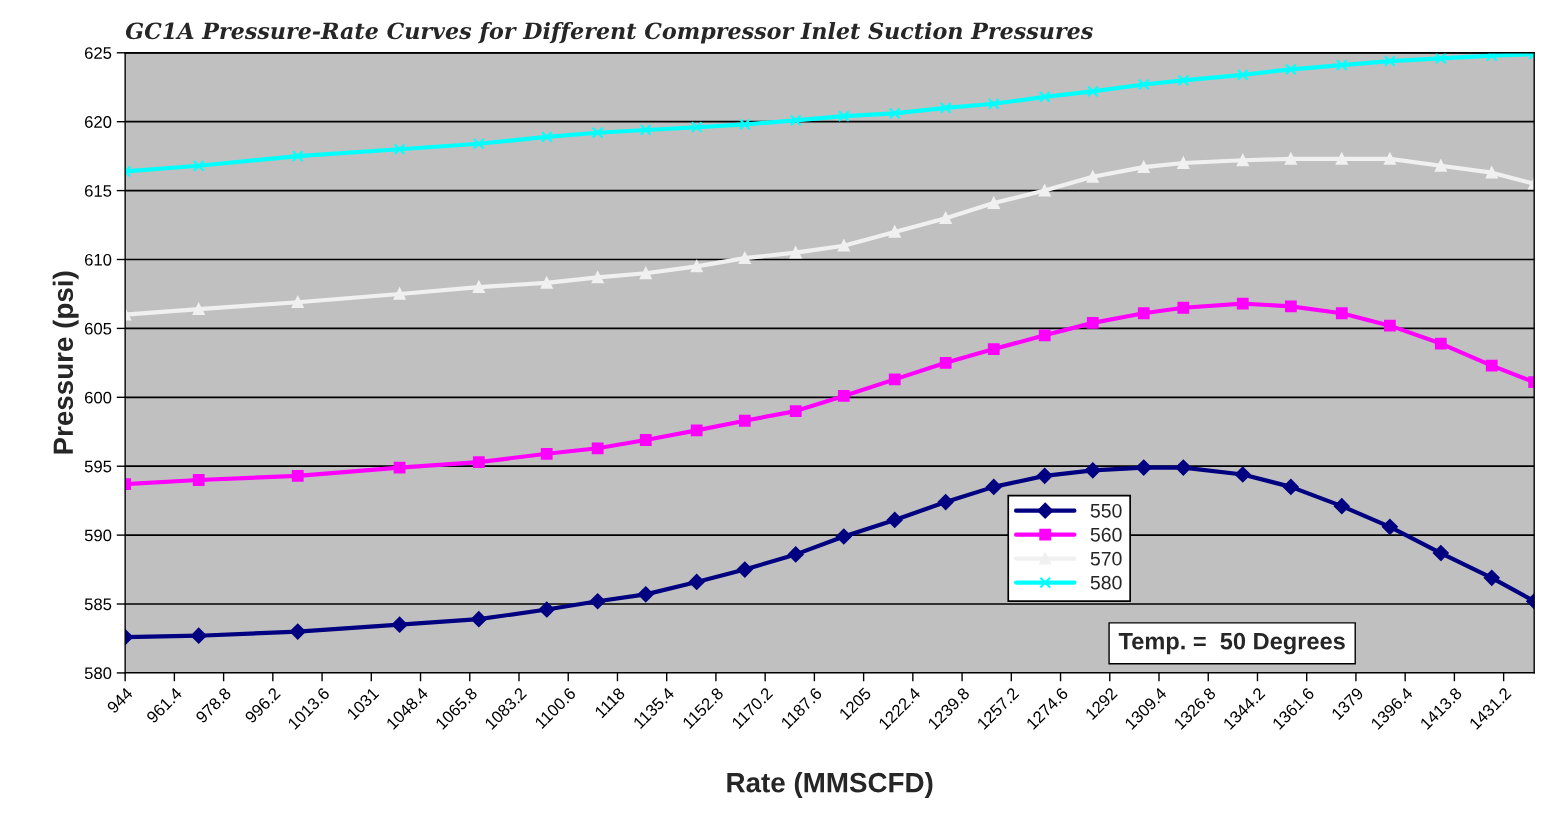 The height and width of the screenshot is (838, 1545). Describe the element at coordinates (1106, 558) in the screenshot. I see `legend-label: 570` at that location.